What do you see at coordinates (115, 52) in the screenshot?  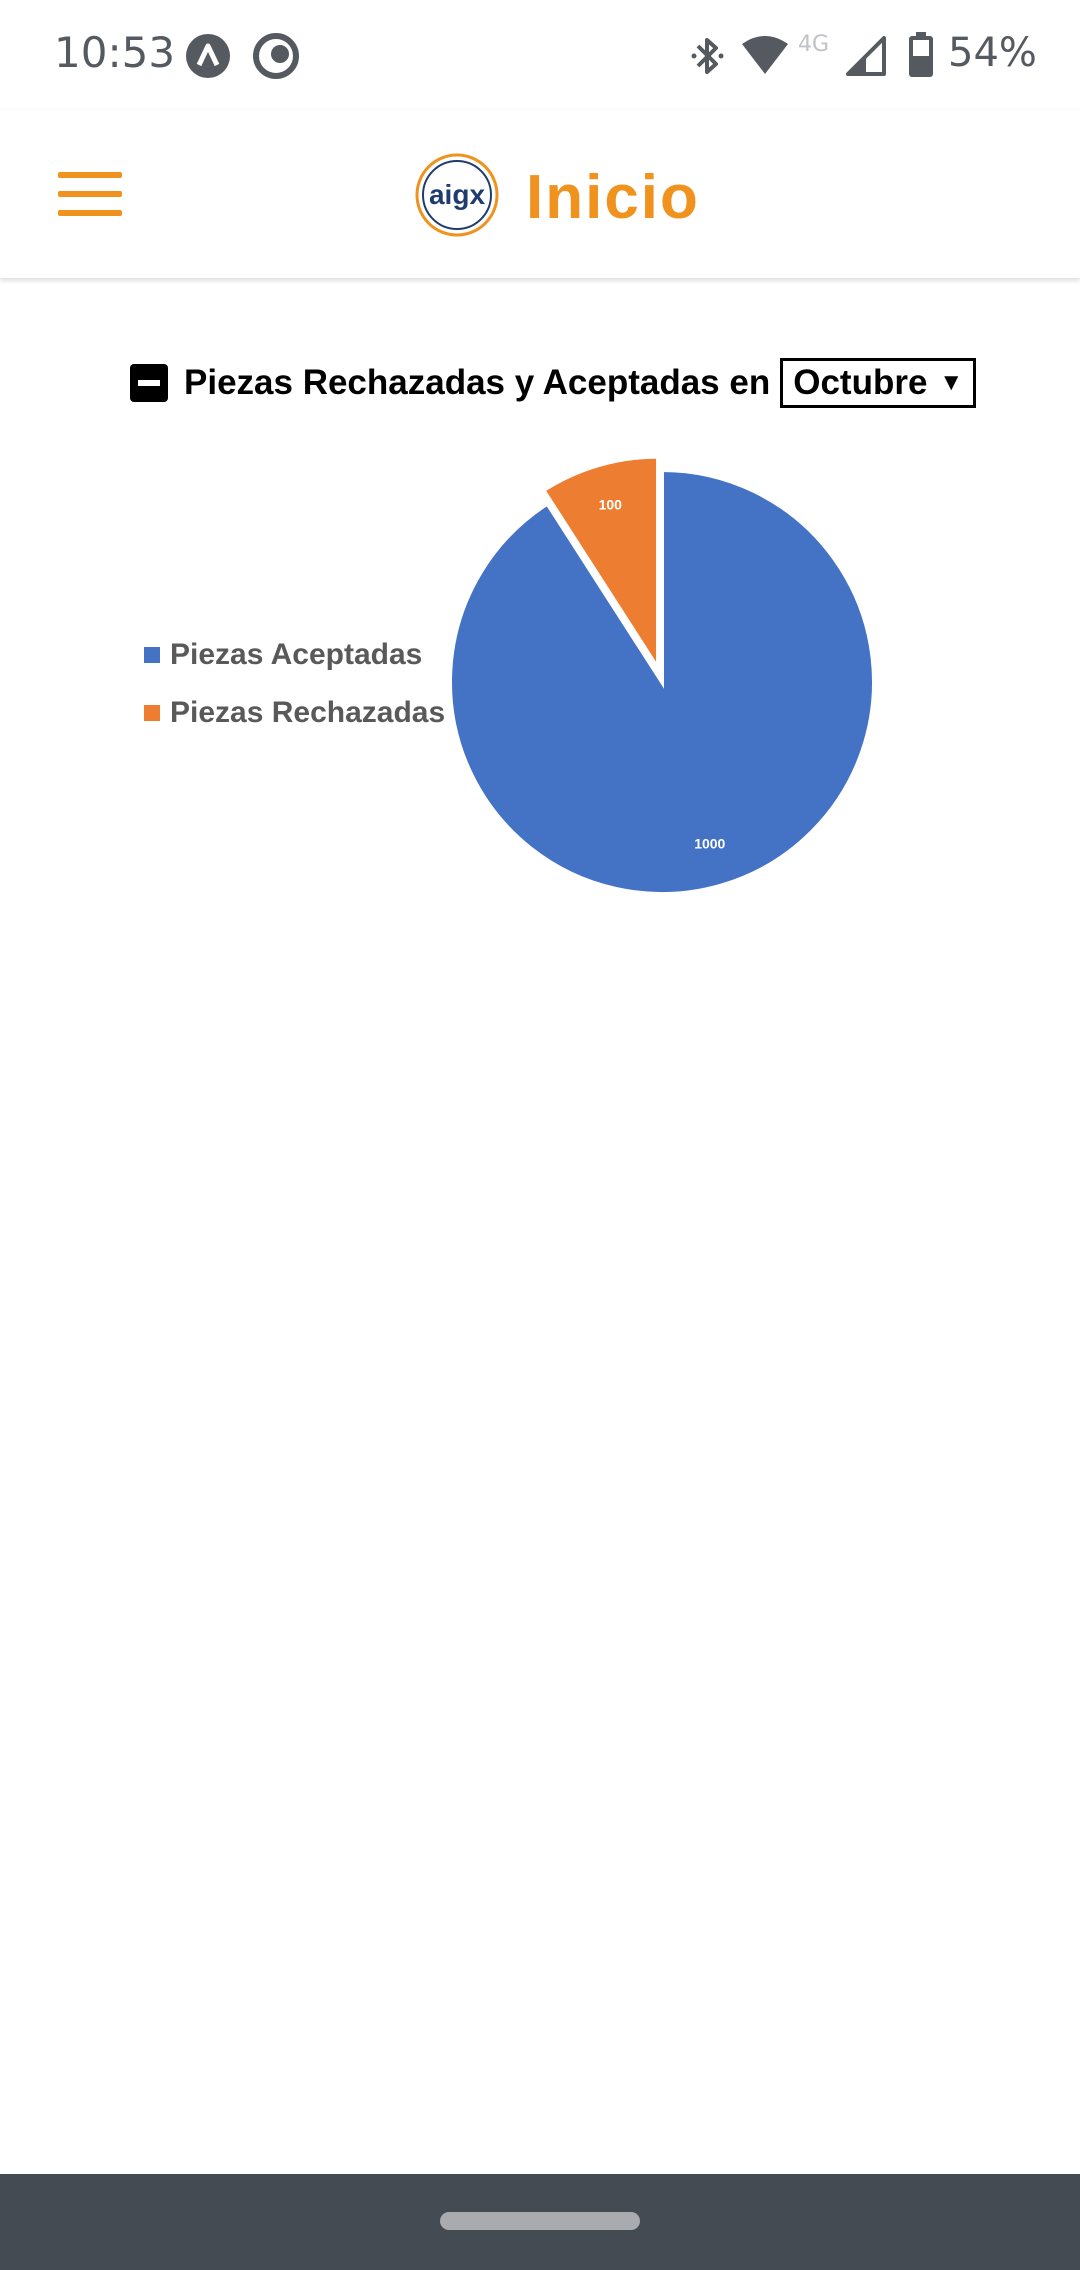 I see `status-time: 10:53` at bounding box center [115, 52].